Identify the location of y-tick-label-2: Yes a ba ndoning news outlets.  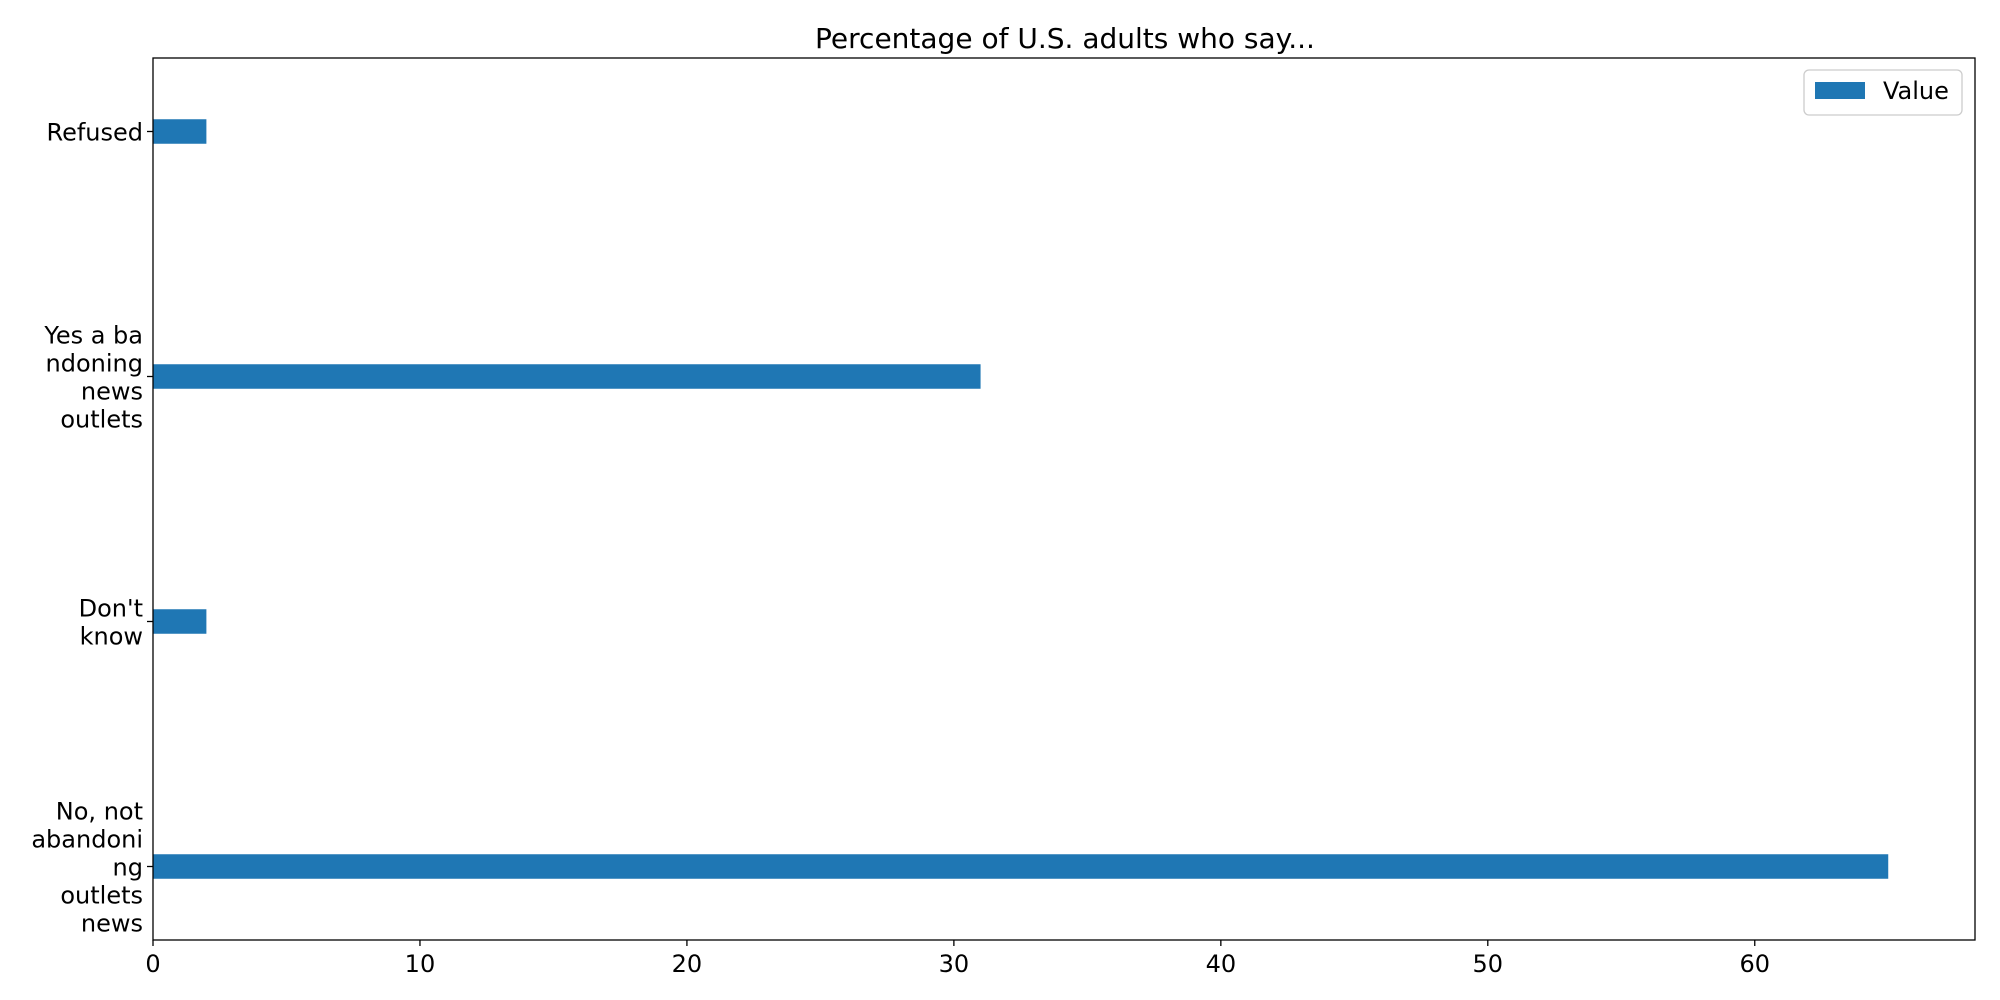
(93, 378).